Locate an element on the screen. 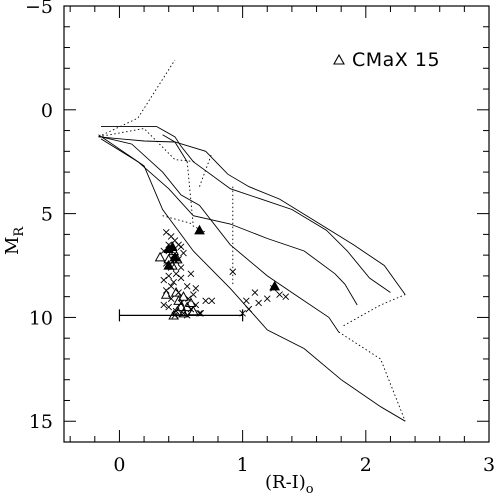 This screenshot has height=494, width=495. y-axis-label: MR is located at coordinates (14, 240).